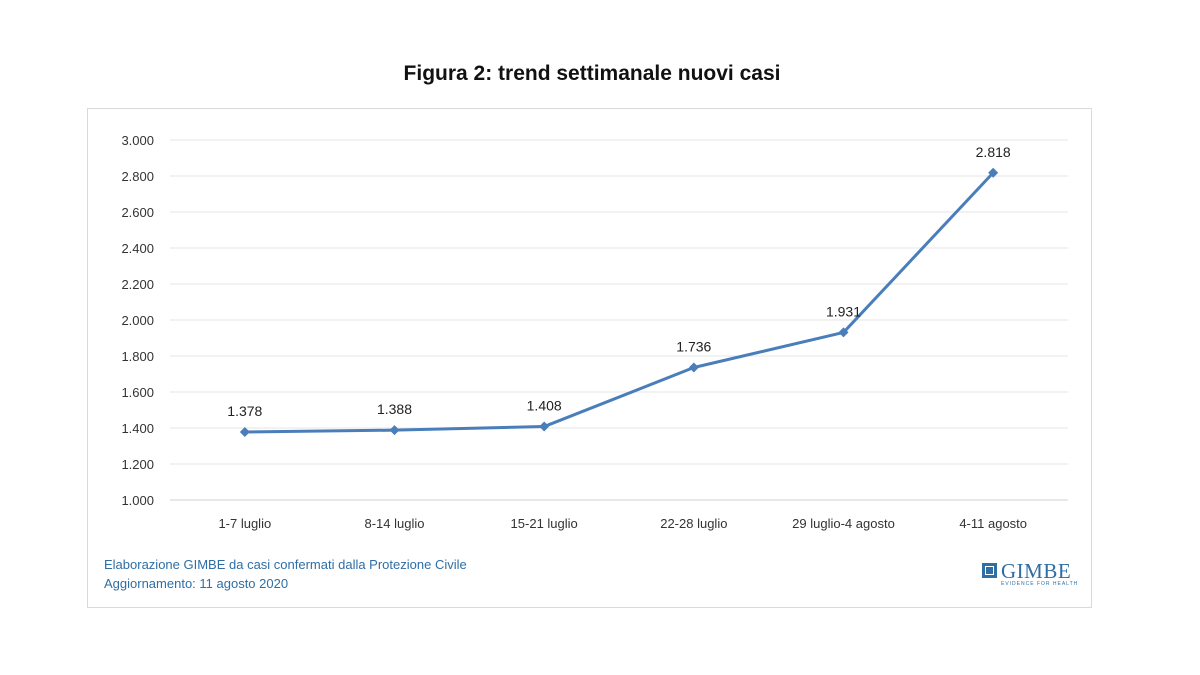 Image resolution: width=1200 pixels, height=675 pixels. Describe the element at coordinates (137, 140) in the screenshot. I see `y-tick-label: 3.000` at that location.